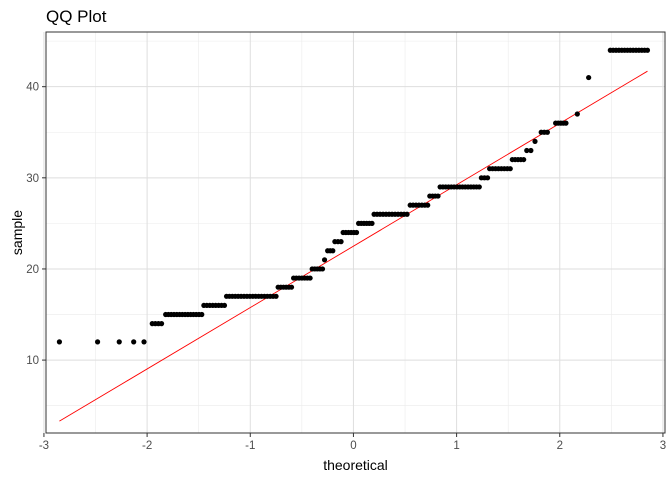 This screenshot has width=672, height=480. What do you see at coordinates (663, 446) in the screenshot?
I see `x-tick-label: 3` at bounding box center [663, 446].